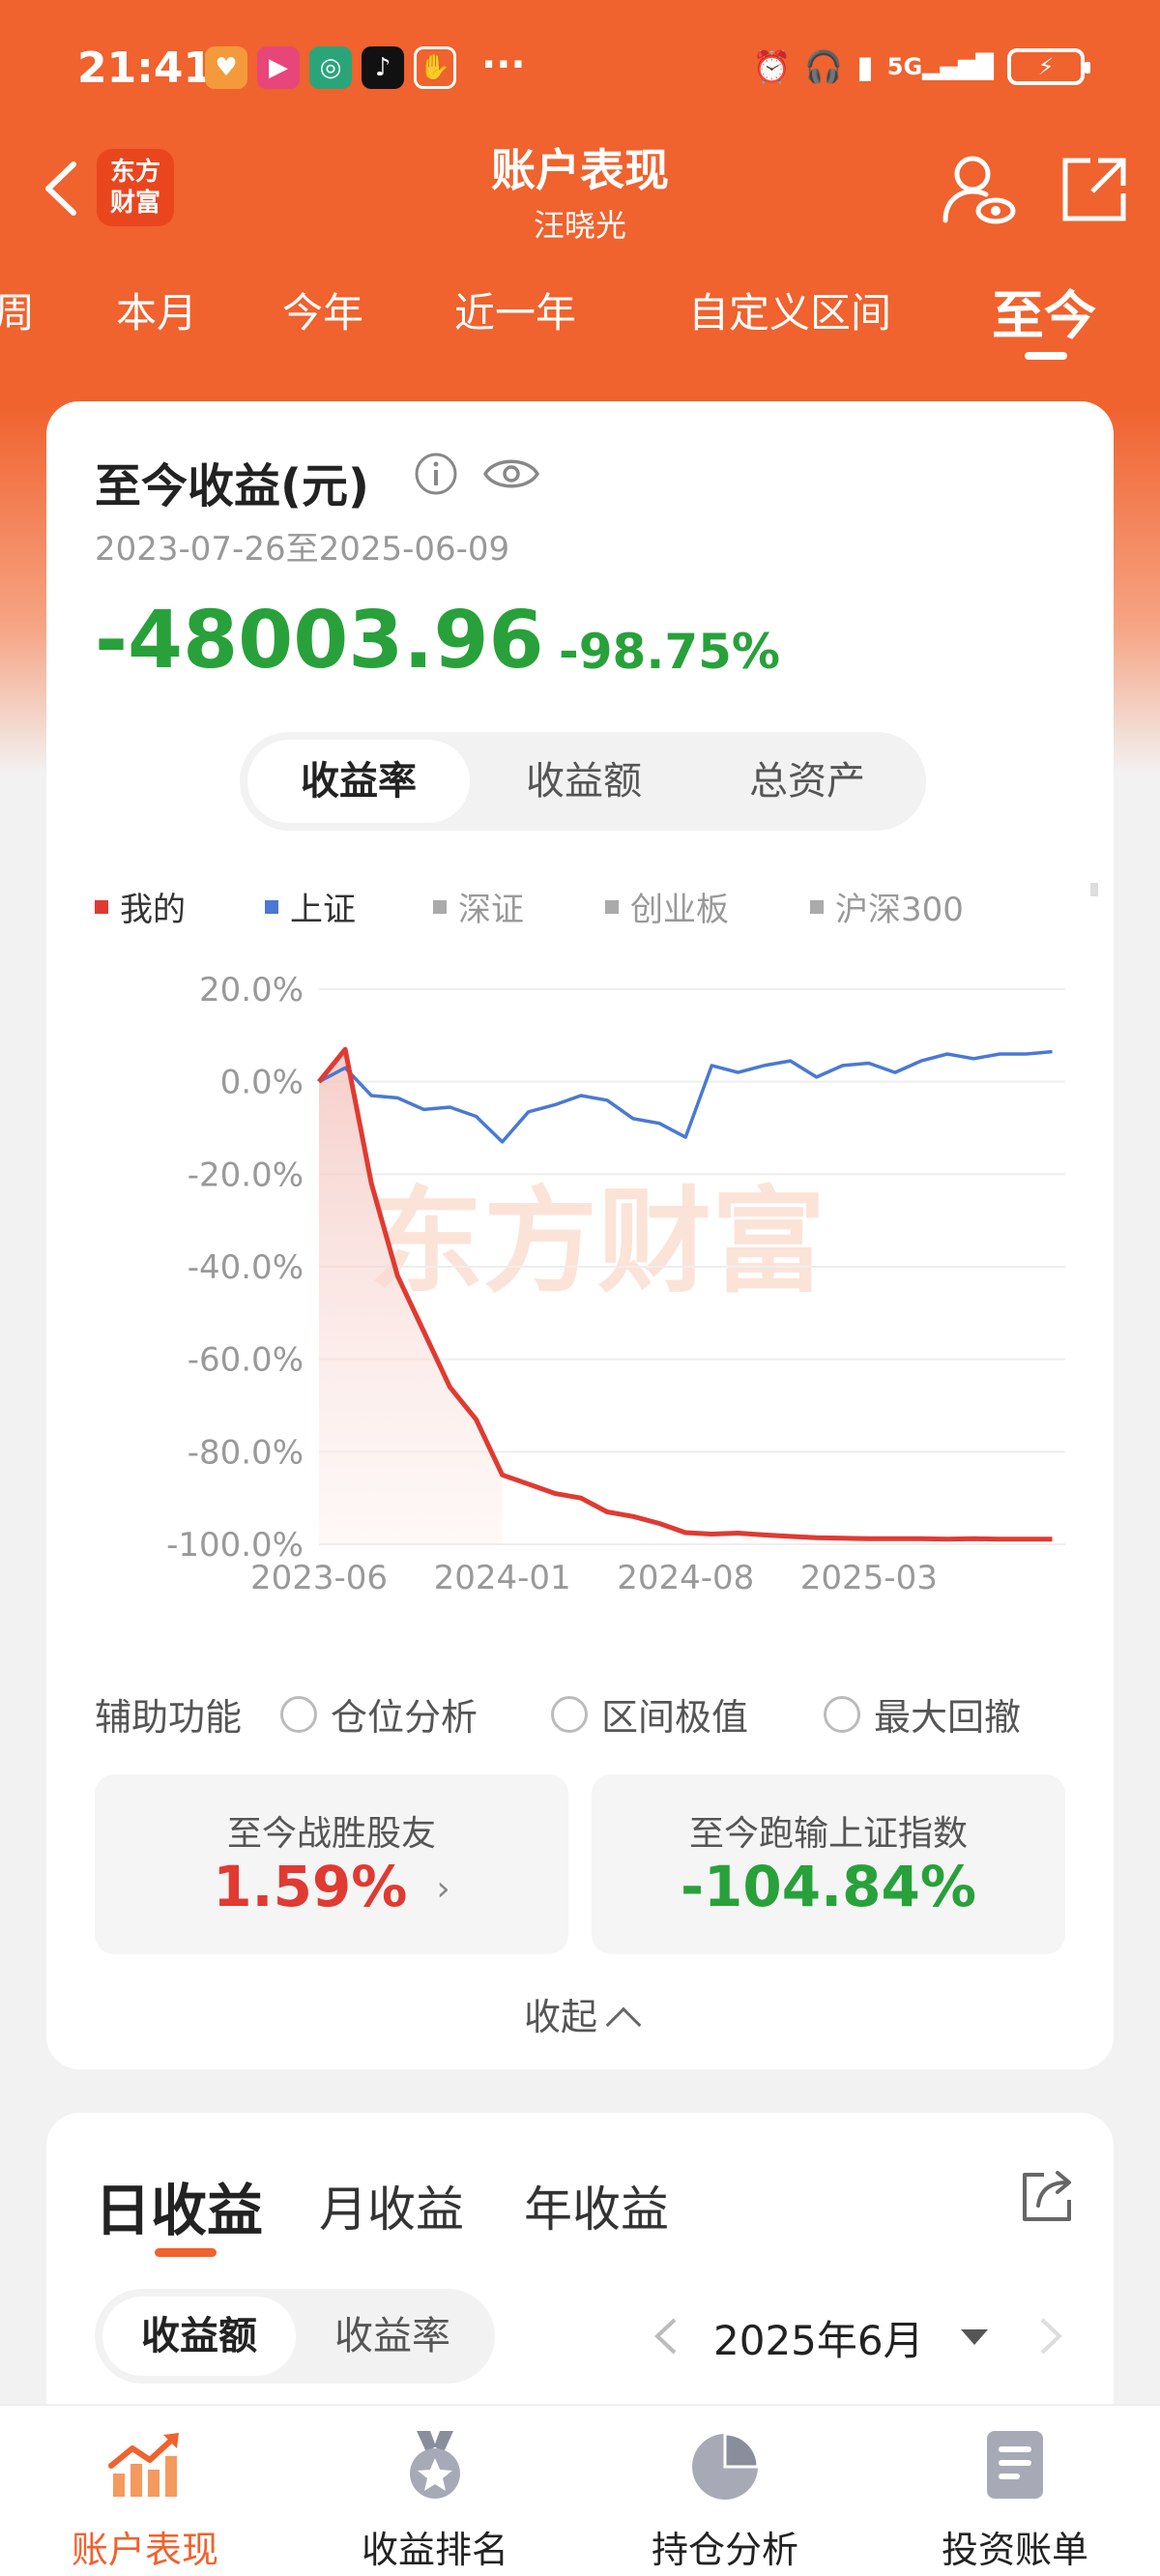 The width and height of the screenshot is (1160, 2576). I want to click on legend-csi300: 沪深300, so click(887, 906).